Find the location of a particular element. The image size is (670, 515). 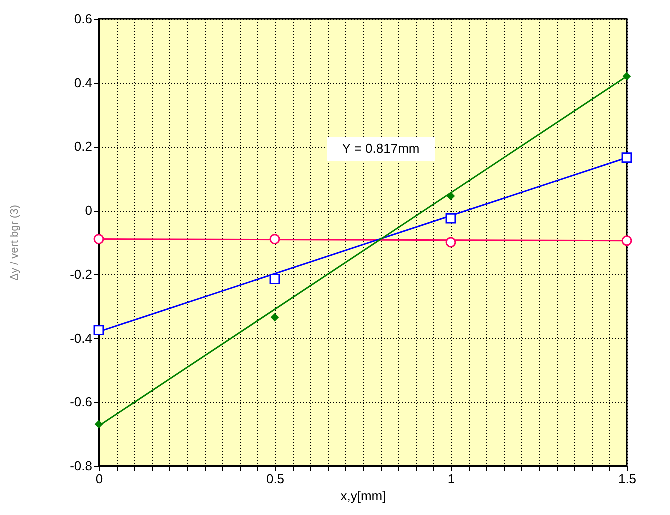

y-tick-label: 0.2 is located at coordinates (83, 146).